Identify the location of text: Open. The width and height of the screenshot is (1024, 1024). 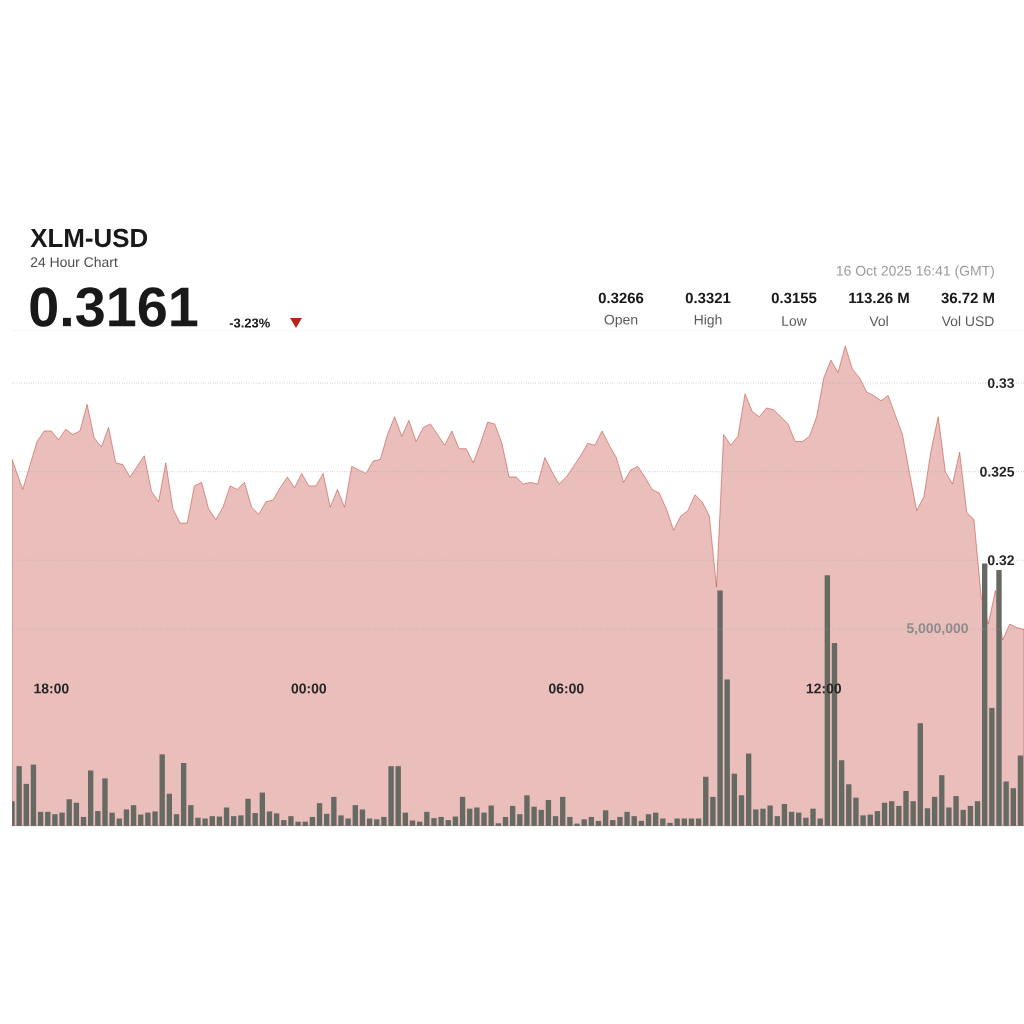
(621, 321).